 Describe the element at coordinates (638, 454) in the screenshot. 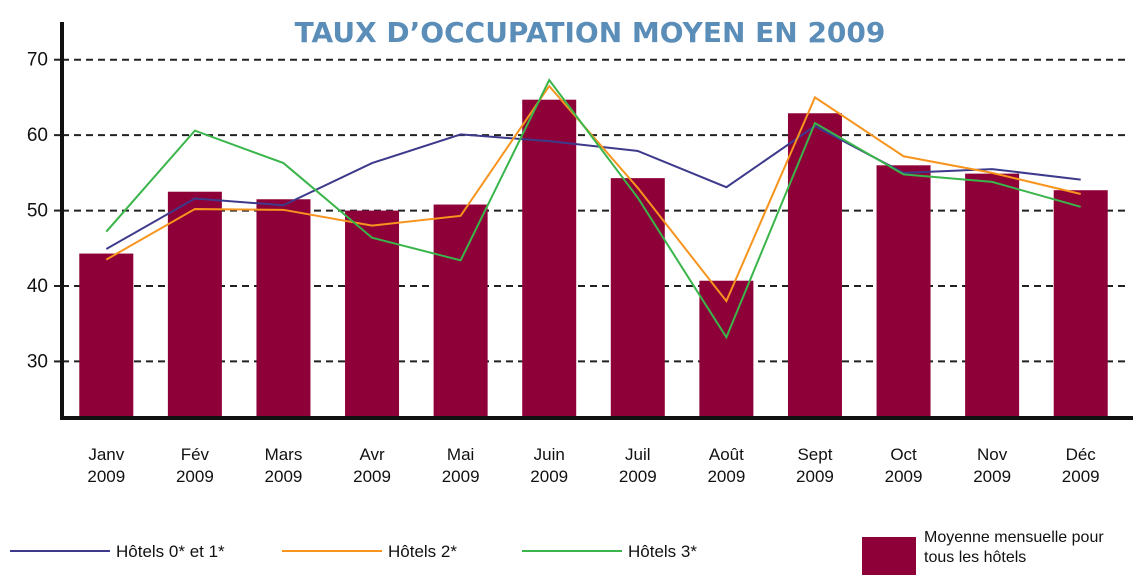

I see `x-tick-label-line: Juil` at that location.